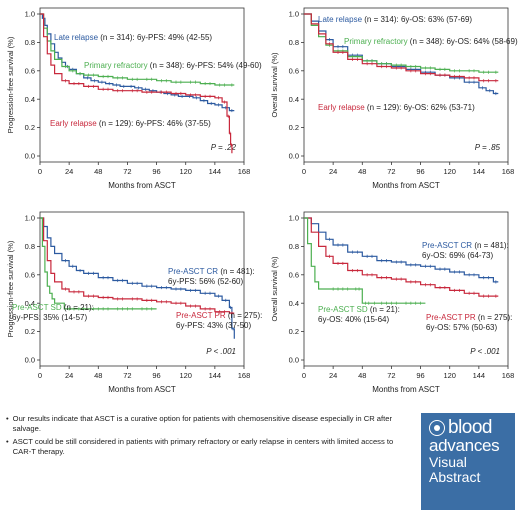  I want to click on series-stats: (n = 348): 6y-PFS: 54% (49-60), so click(205, 65).